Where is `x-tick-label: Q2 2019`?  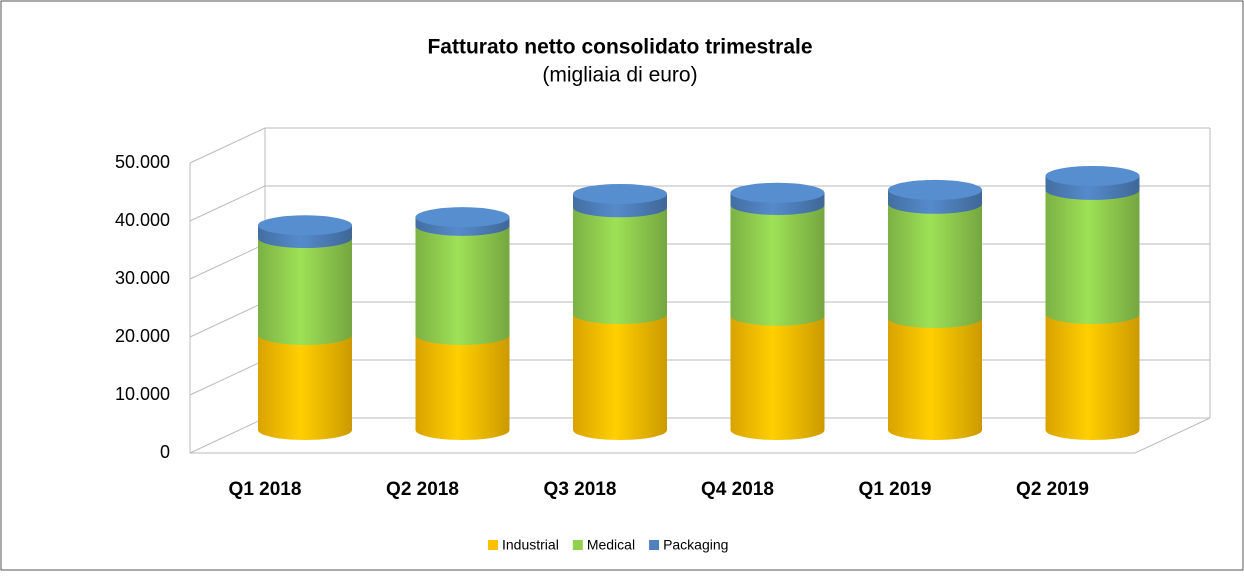
x-tick-label: Q2 2019 is located at coordinates (1052, 489).